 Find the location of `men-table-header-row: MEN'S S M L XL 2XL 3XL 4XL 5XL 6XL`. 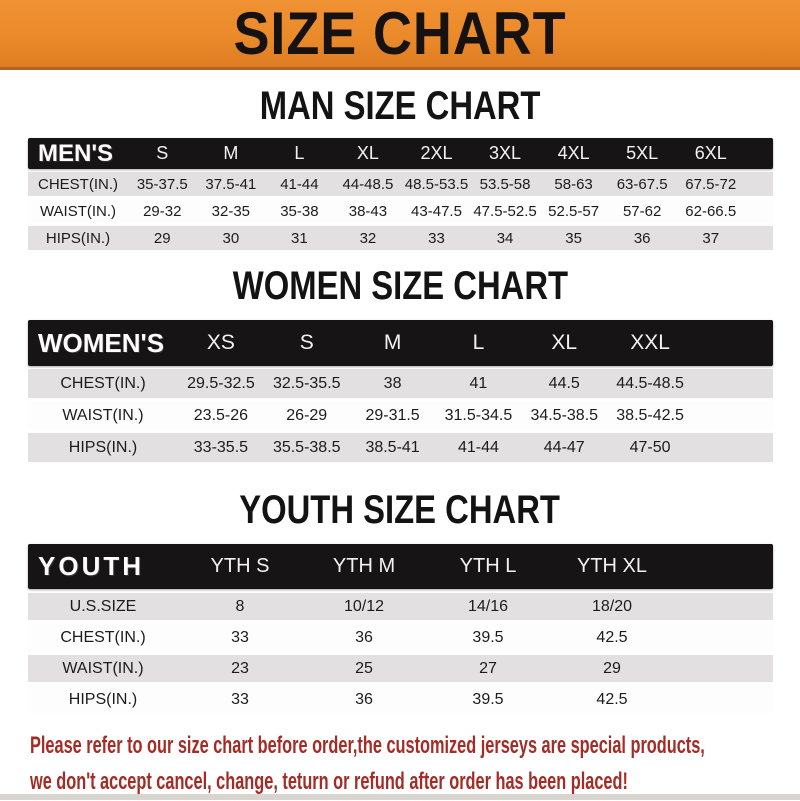

men-table-header-row: MEN'S S M L XL 2XL 3XL 4XL 5XL 6XL is located at coordinates (400, 153).